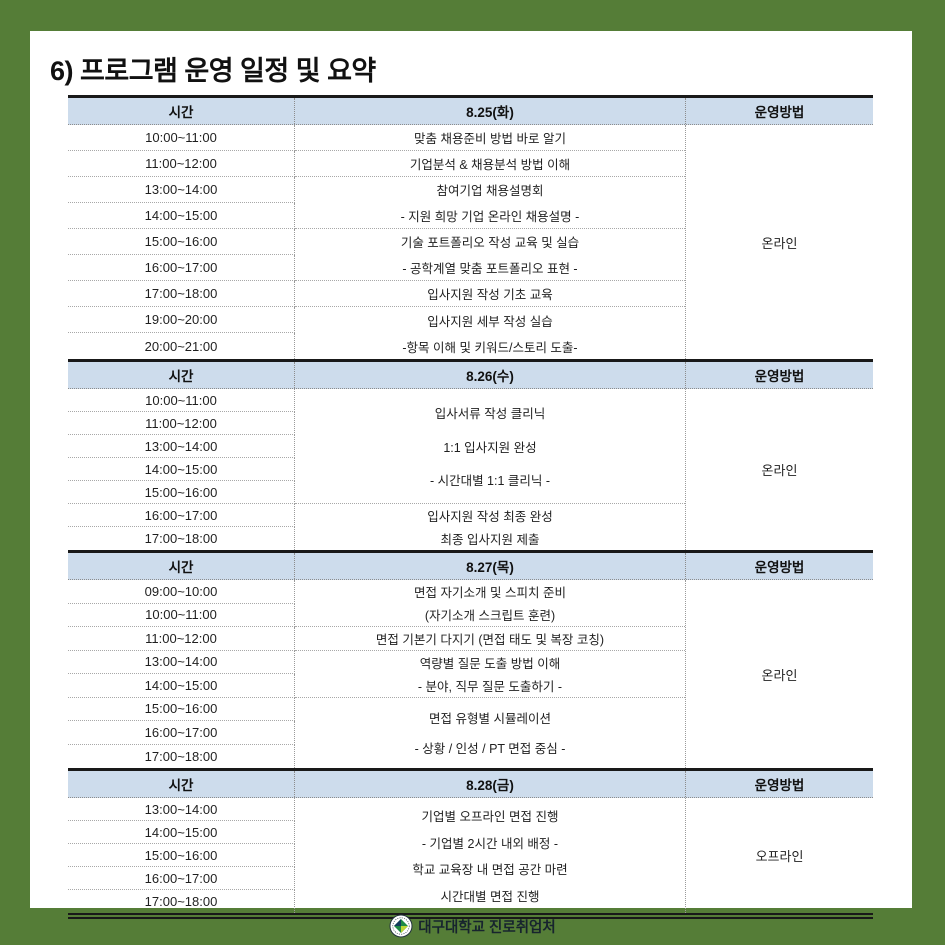 The image size is (945, 945). What do you see at coordinates (490, 870) in the screenshot?
I see `activity-text: 학교 교육장 내 면접 공간 마련` at bounding box center [490, 870].